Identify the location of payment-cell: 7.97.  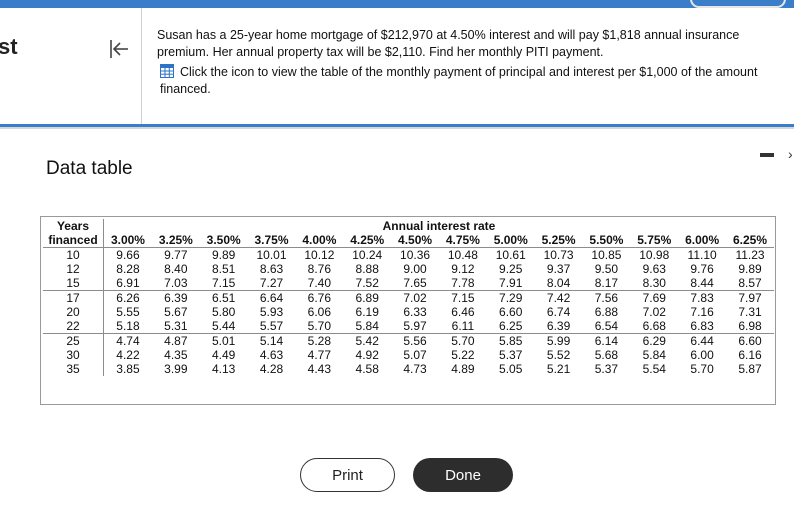
(750, 298).